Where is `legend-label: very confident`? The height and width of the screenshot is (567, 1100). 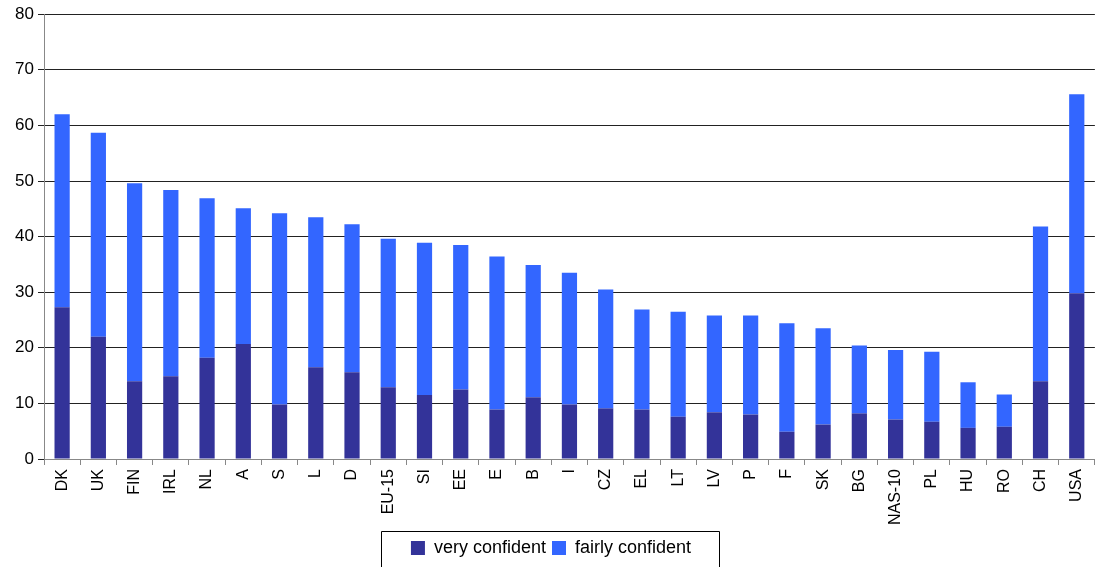
legend-label: very confident is located at coordinates (489, 546).